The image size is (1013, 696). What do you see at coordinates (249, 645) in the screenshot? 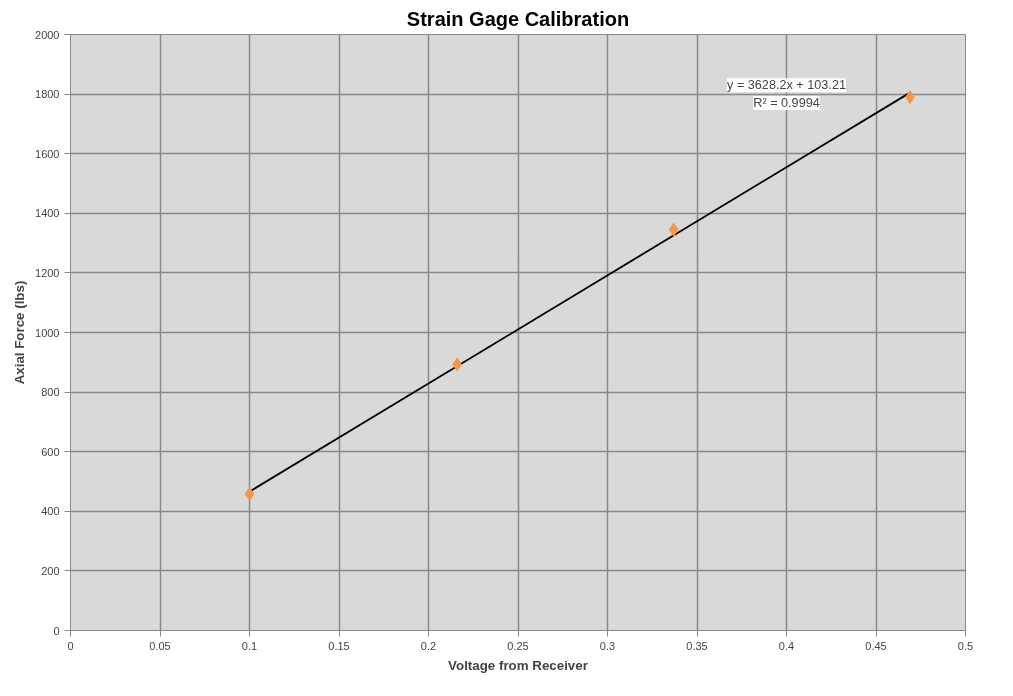
I see `x-tick-label: 0.1` at bounding box center [249, 645].